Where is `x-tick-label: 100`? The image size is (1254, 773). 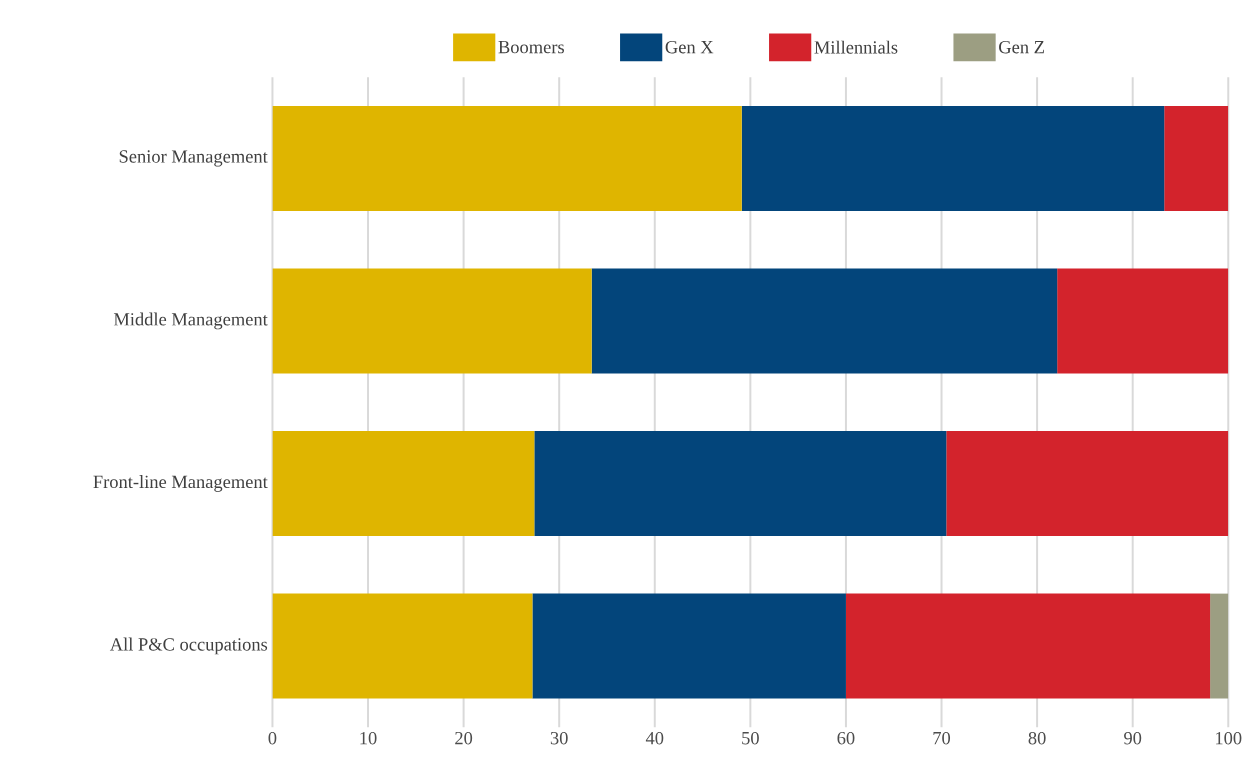
x-tick-label: 100 is located at coordinates (1229, 738).